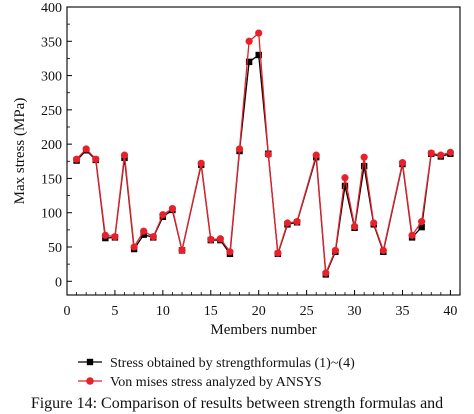 The image size is (474, 414). I want to click on x-tick-label: 0, so click(67, 311).